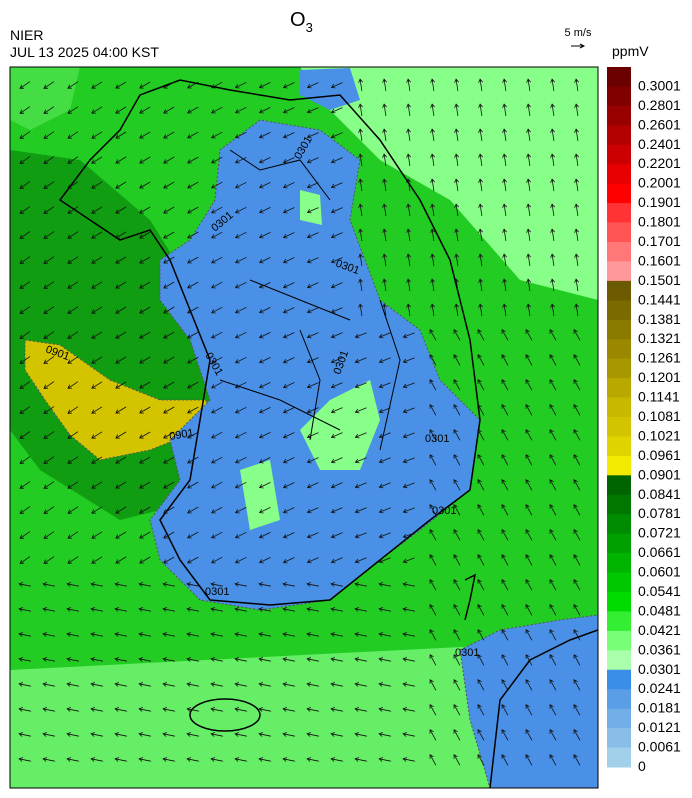  What do you see at coordinates (659, 494) in the screenshot?
I see `colorbar-label: 0.0841` at bounding box center [659, 494].